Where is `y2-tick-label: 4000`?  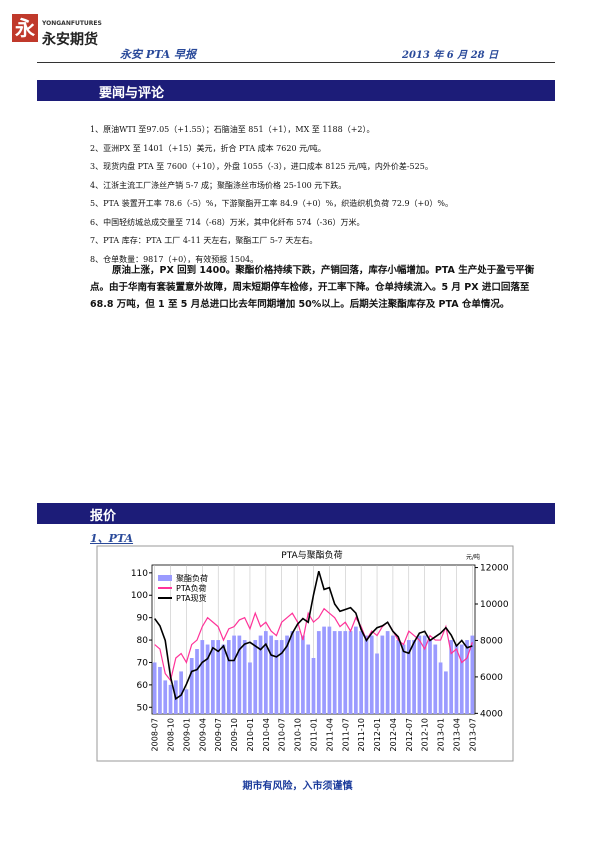 y2-tick-label: 4000 is located at coordinates (491, 714).